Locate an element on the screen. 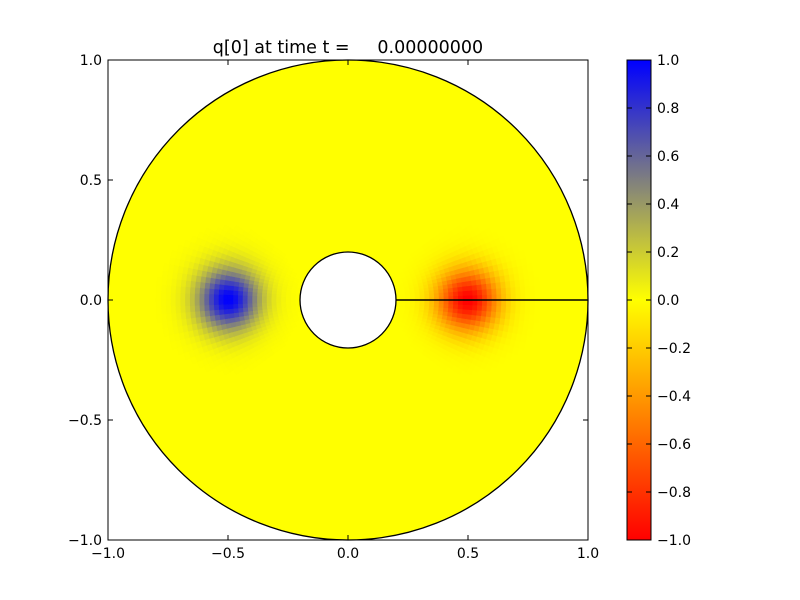  colorbar-ticks: −1.0 −0.8 −0.6 −0.4 −0.2 0.0 0.2 0.4 0.6 0.8 1.0 is located at coordinates (659, 301).